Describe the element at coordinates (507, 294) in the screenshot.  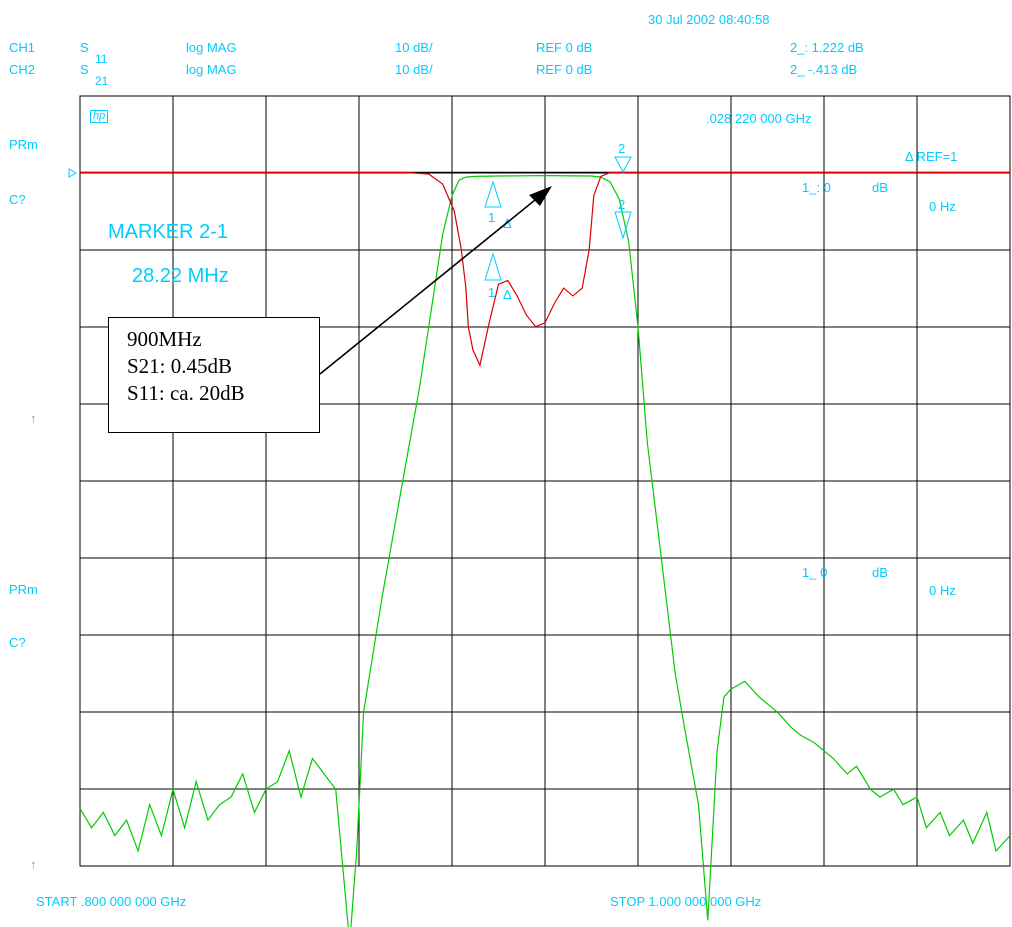
I see `marker-1-delta-bottom: Δ` at that location.